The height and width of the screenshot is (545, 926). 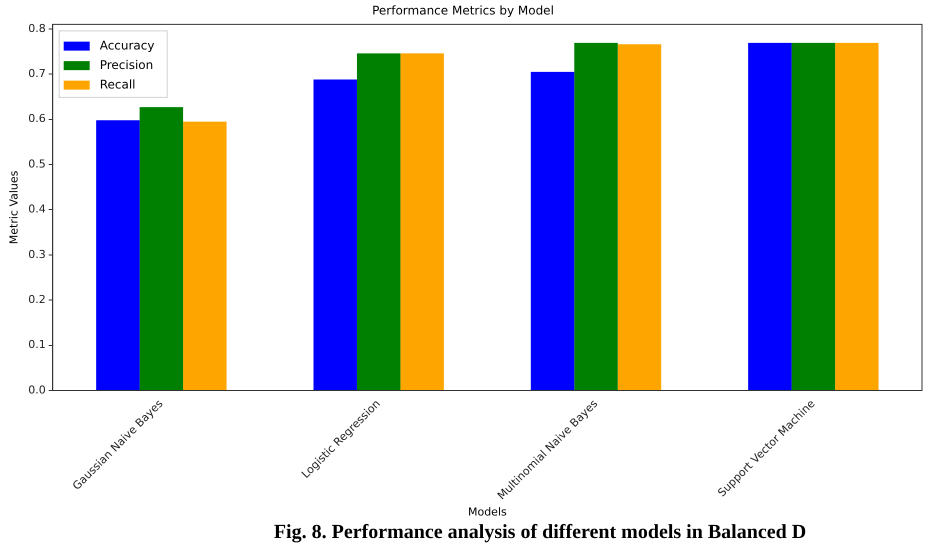 I want to click on x-axis-title: Models, so click(x=487, y=511).